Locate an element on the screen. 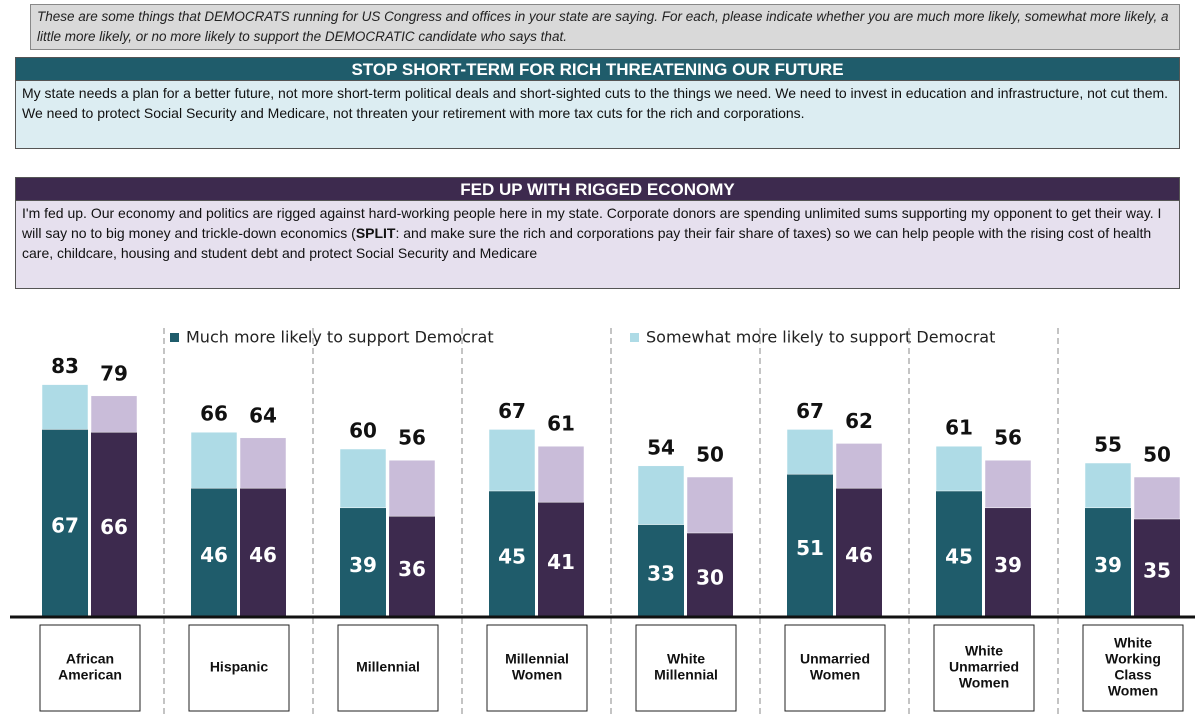 This screenshot has height=714, width=1195. legend-label: Somewhat more likely to support Democrat is located at coordinates (820, 337).